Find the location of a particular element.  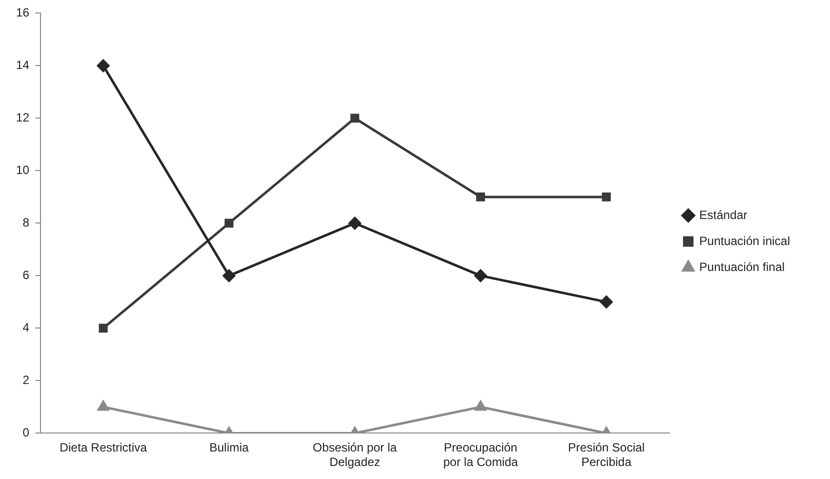

y-tick-label: 14 is located at coordinates (23, 65).